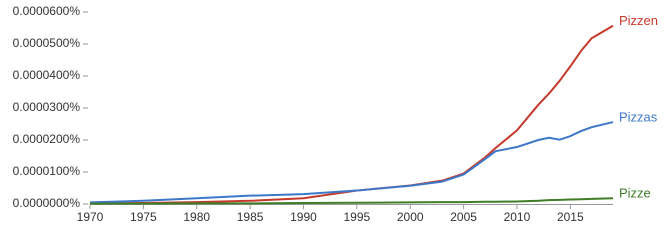 This screenshot has height=240, width=666. I want to click on x-tick-label: 1990, so click(303, 217).